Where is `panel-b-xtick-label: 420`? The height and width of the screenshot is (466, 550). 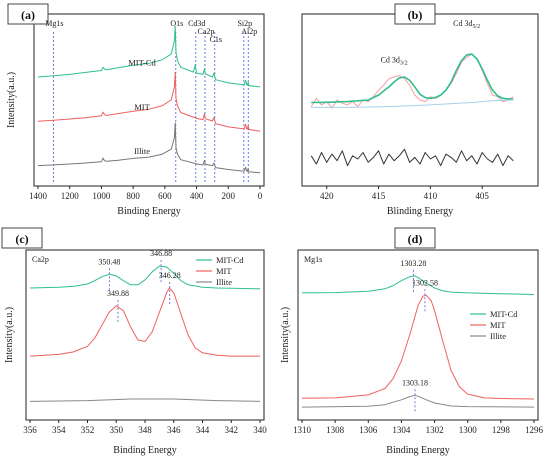 panel-b-xtick-label: 420 is located at coordinates (327, 196).